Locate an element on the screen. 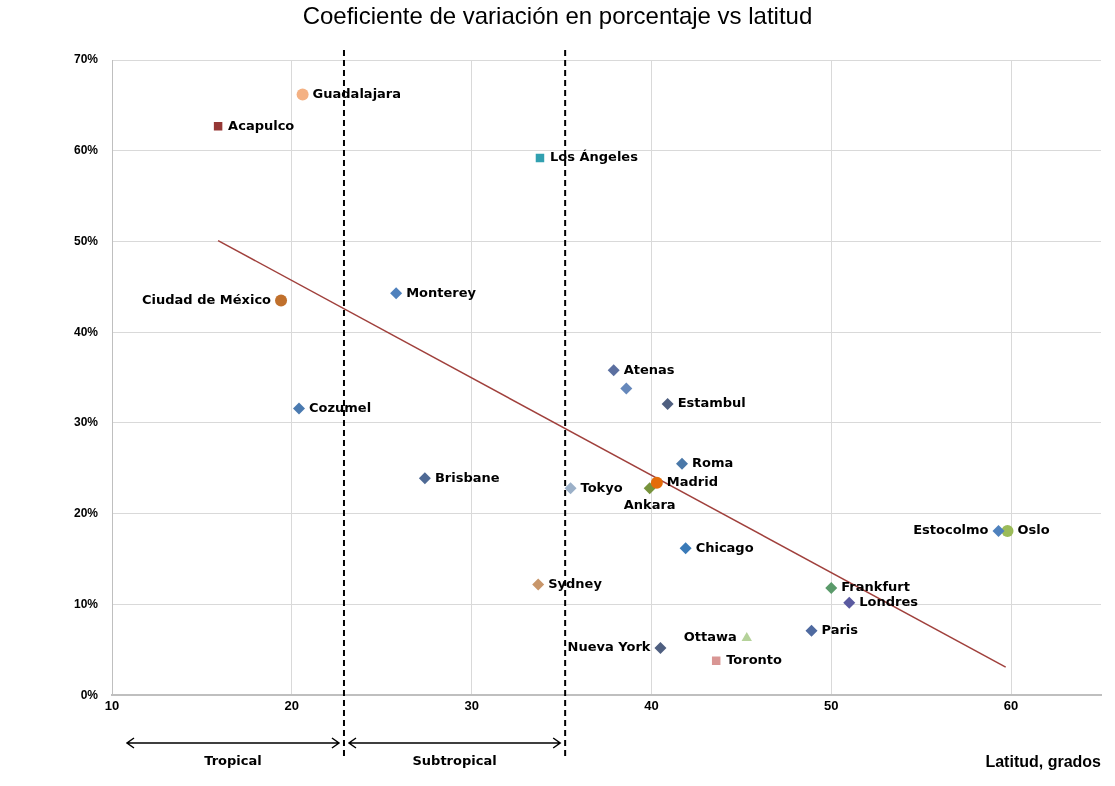 The width and height of the screenshot is (1115, 786). series-label: Brisbane is located at coordinates (467, 477).